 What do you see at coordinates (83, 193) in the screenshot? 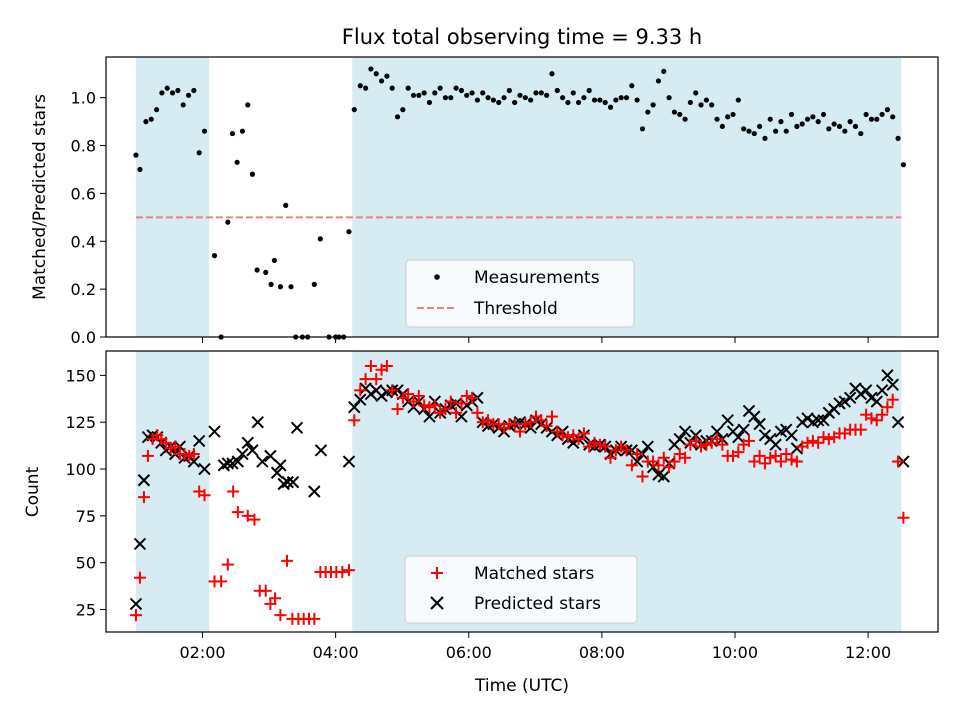
I see `top-y-tick-label: 0.6` at bounding box center [83, 193].